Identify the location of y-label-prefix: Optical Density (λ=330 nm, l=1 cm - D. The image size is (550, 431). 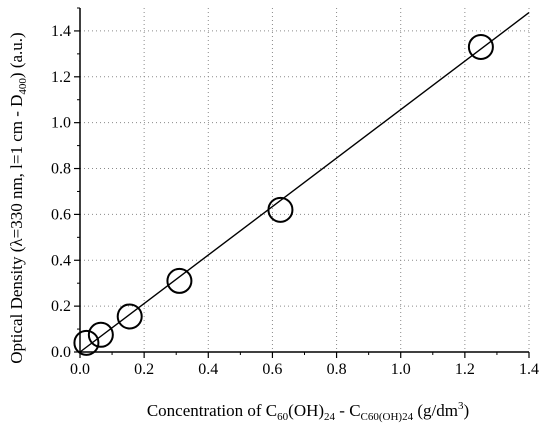
(16, 229).